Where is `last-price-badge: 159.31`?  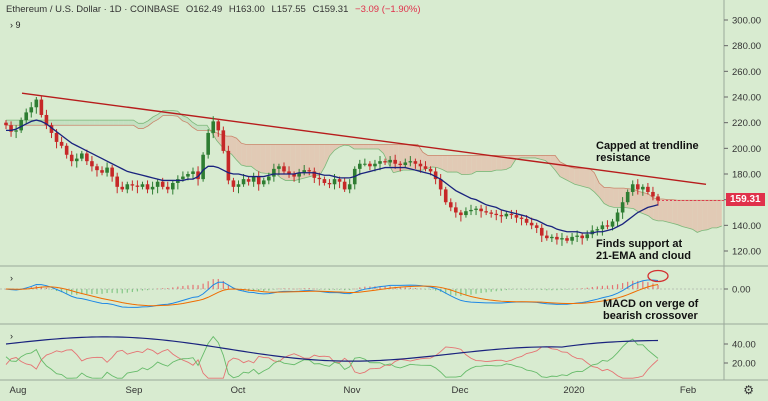
last-price-badge: 159.31 is located at coordinates (745, 199).